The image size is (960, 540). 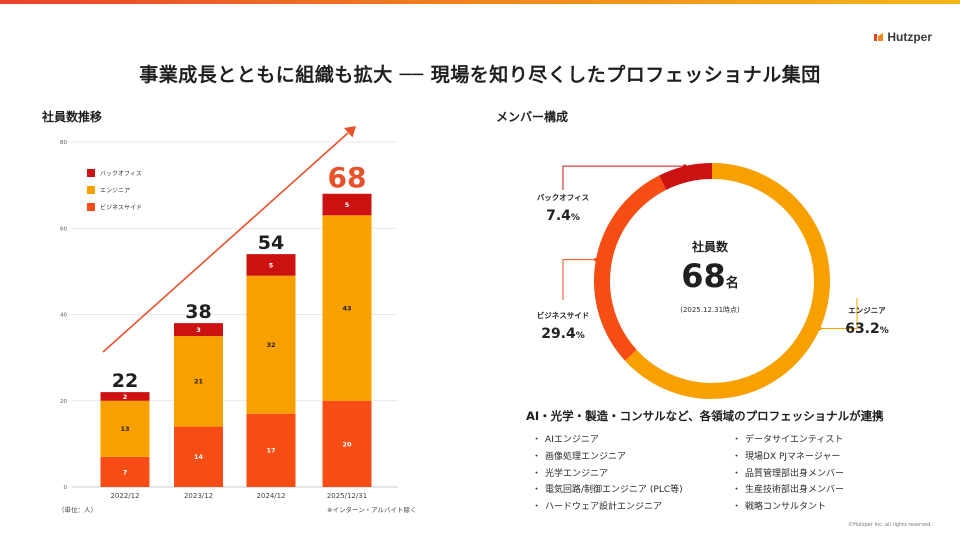 I want to click on legend-label: エンジニア, so click(x=115, y=191).